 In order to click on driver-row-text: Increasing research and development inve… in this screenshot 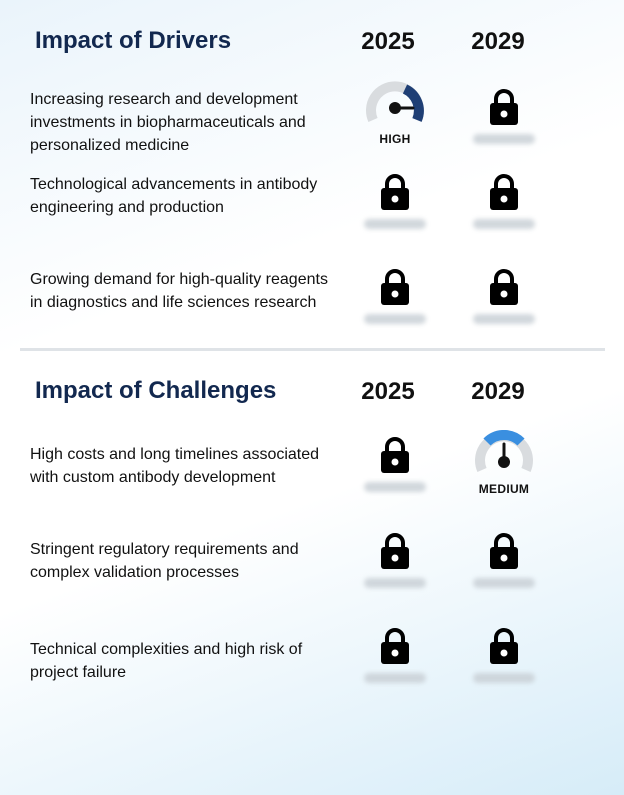, I will do `click(168, 122)`.